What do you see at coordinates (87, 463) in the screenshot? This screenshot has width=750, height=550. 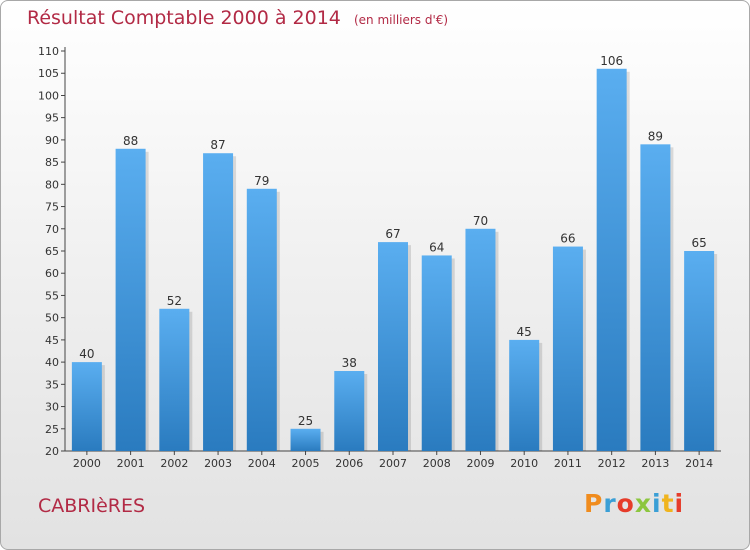 I see `x-tick-label: 2000` at bounding box center [87, 463].